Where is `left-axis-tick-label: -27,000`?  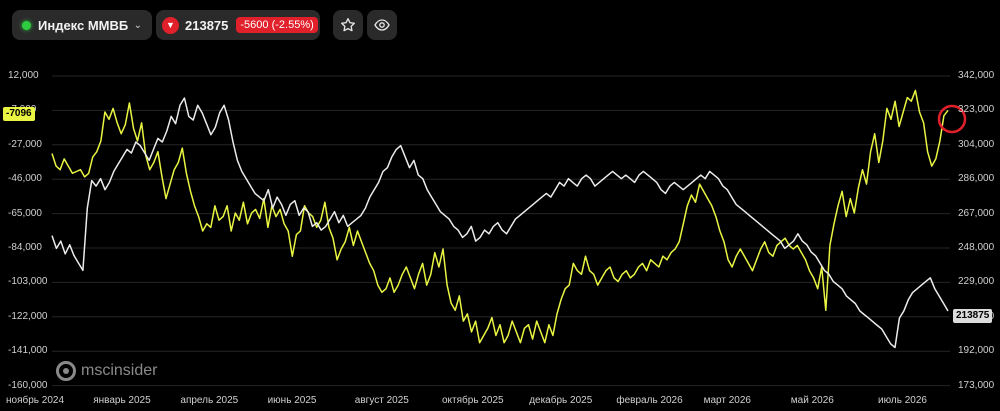 left-axis-tick-label: -27,000 is located at coordinates (25, 144).